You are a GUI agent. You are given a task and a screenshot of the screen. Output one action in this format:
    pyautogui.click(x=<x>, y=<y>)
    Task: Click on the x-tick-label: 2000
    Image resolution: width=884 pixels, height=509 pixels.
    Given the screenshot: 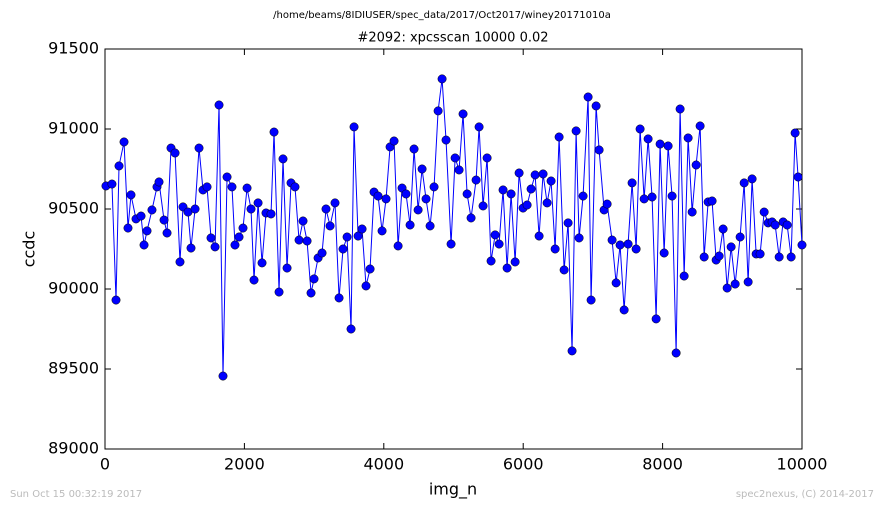 What is the action you would take?
    pyautogui.click(x=244, y=464)
    